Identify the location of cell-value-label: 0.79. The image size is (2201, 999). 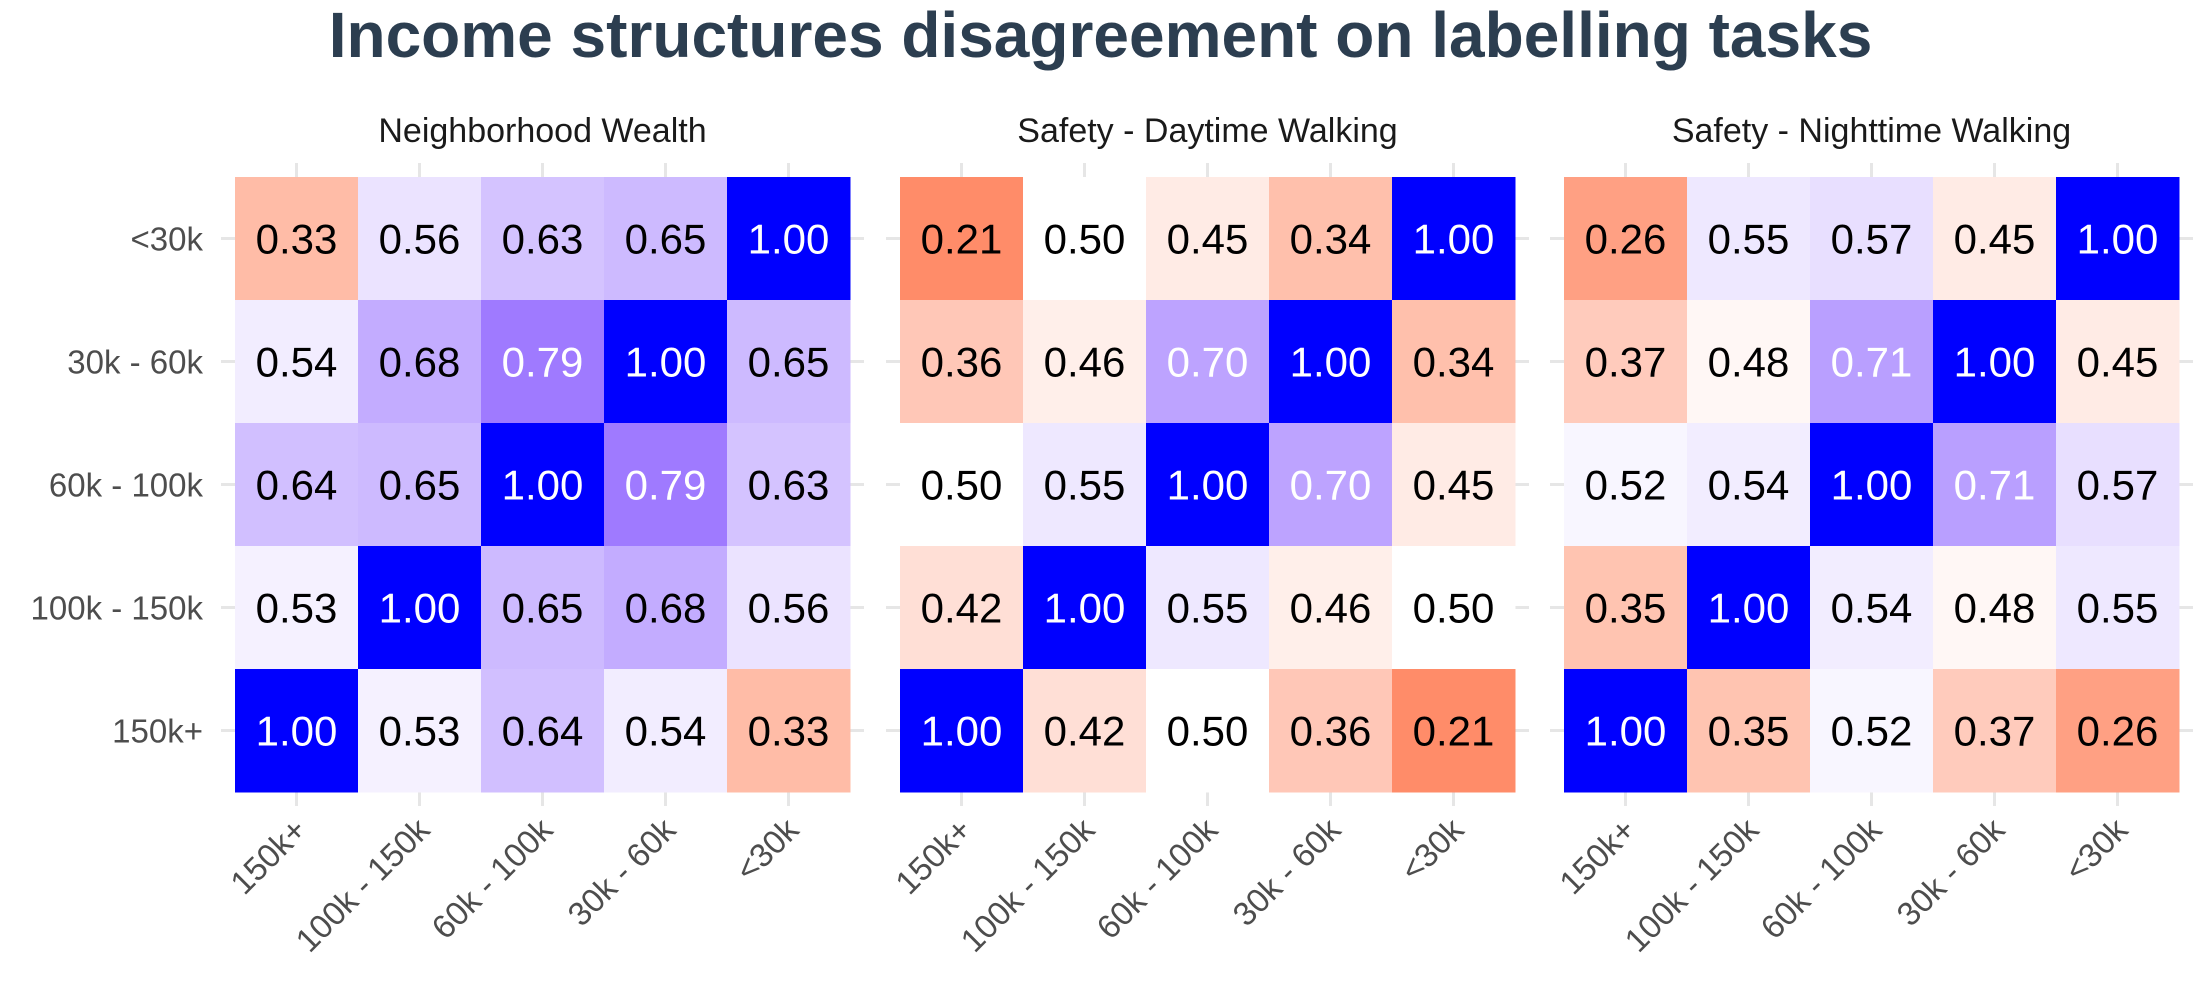
(666, 485).